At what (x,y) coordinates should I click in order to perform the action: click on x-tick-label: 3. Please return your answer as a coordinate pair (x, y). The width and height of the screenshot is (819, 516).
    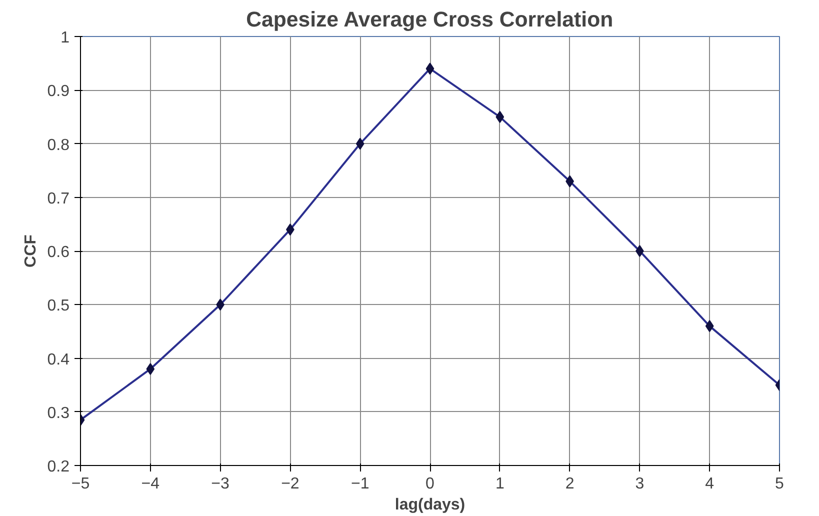
    Looking at the image, I should click on (639, 484).